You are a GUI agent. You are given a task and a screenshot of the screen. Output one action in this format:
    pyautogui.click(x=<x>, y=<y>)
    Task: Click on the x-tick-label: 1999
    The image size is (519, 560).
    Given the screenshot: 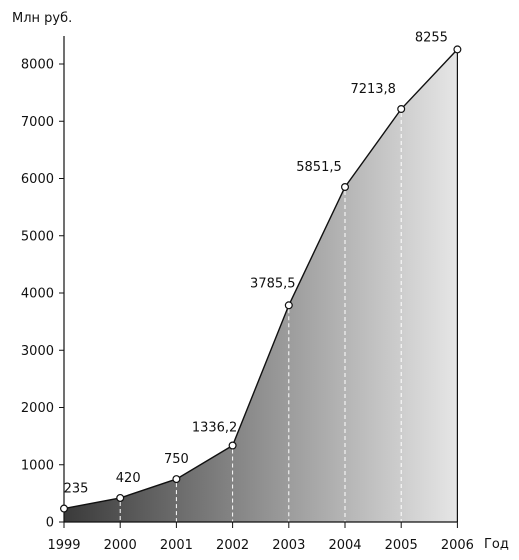 What is the action you would take?
    pyautogui.click(x=63, y=545)
    